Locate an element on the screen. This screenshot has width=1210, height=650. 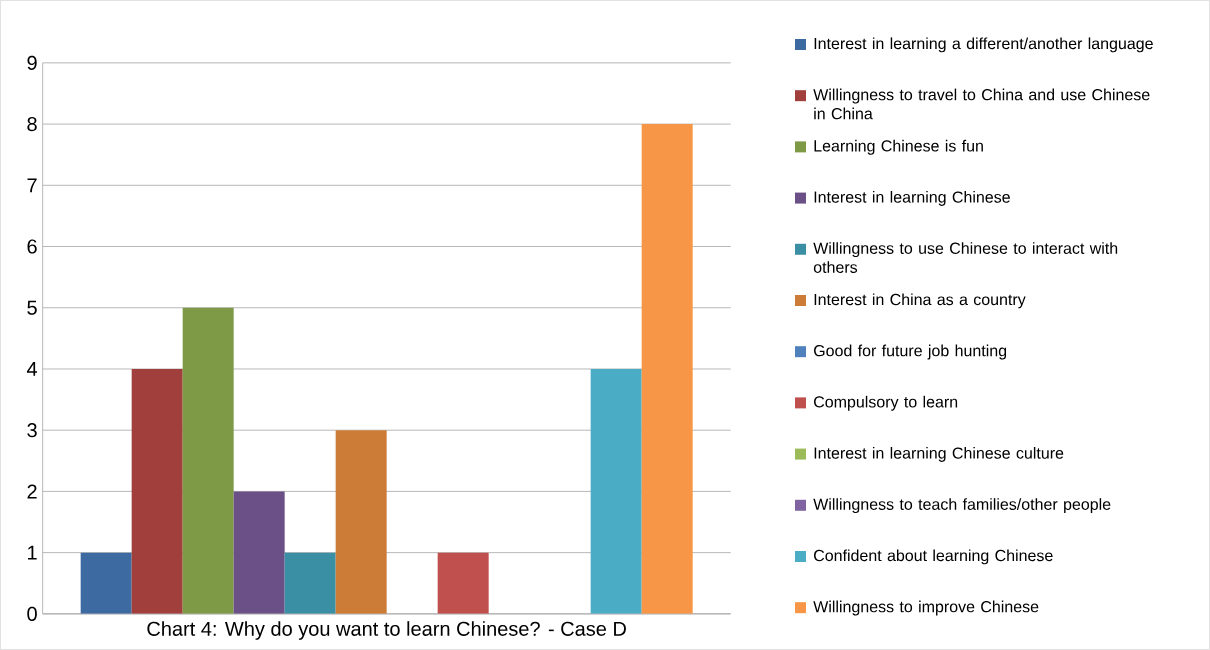
legend-label: Interest in China as a country is located at coordinates (920, 301).